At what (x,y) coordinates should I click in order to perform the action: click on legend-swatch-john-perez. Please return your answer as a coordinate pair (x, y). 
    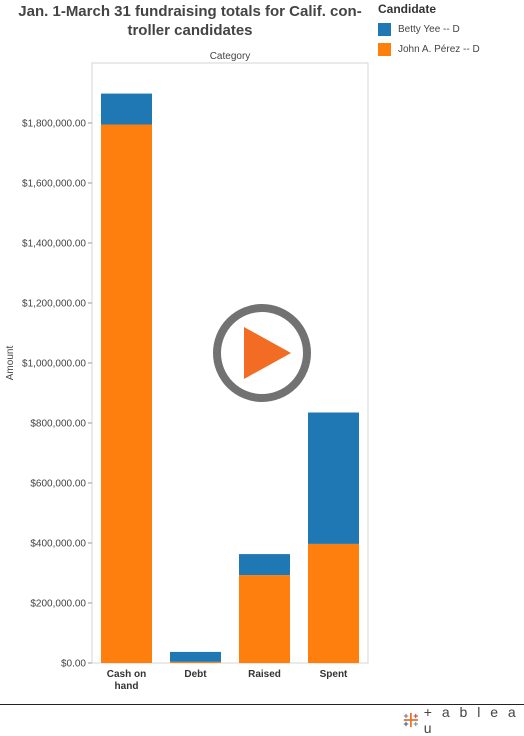
    Looking at the image, I should click on (384, 49).